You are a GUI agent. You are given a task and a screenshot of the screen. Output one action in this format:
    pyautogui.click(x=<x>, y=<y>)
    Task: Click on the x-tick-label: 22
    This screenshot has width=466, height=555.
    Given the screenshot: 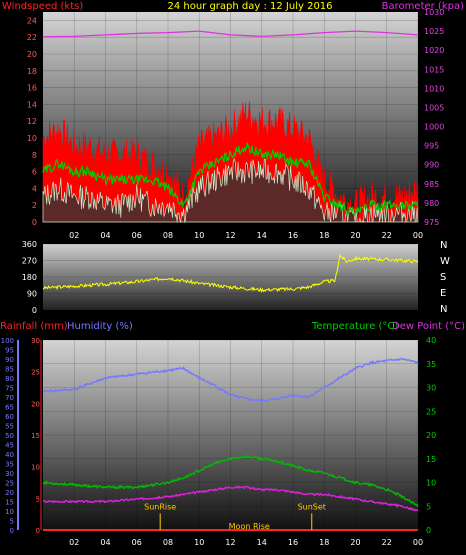 What is the action you would take?
    pyautogui.click(x=387, y=542)
    